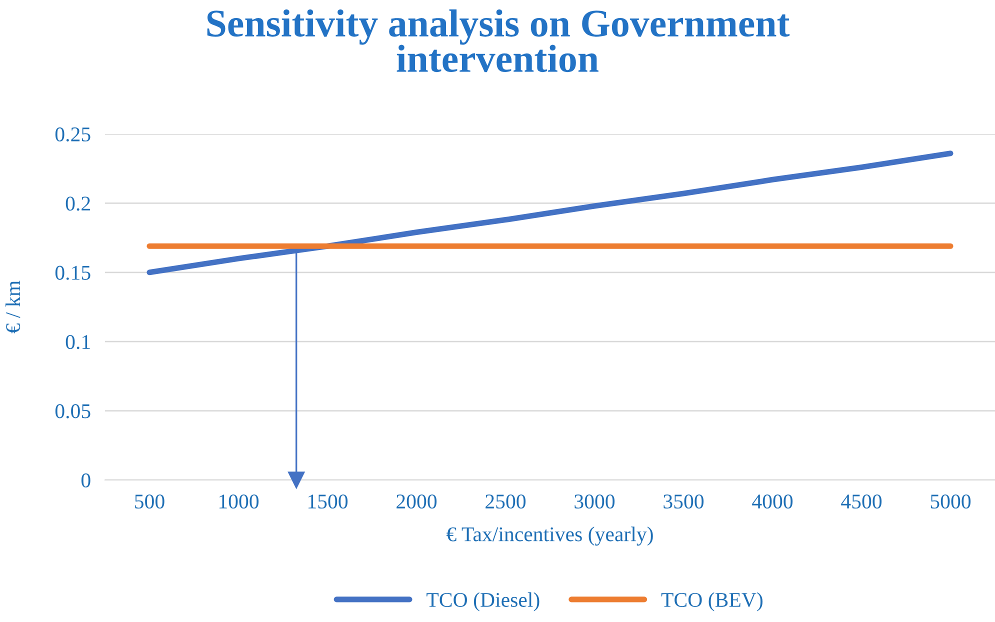 Image resolution: width=995 pixels, height=622 pixels. What do you see at coordinates (78, 203) in the screenshot?
I see `y-tick-label: 0.2` at bounding box center [78, 203].